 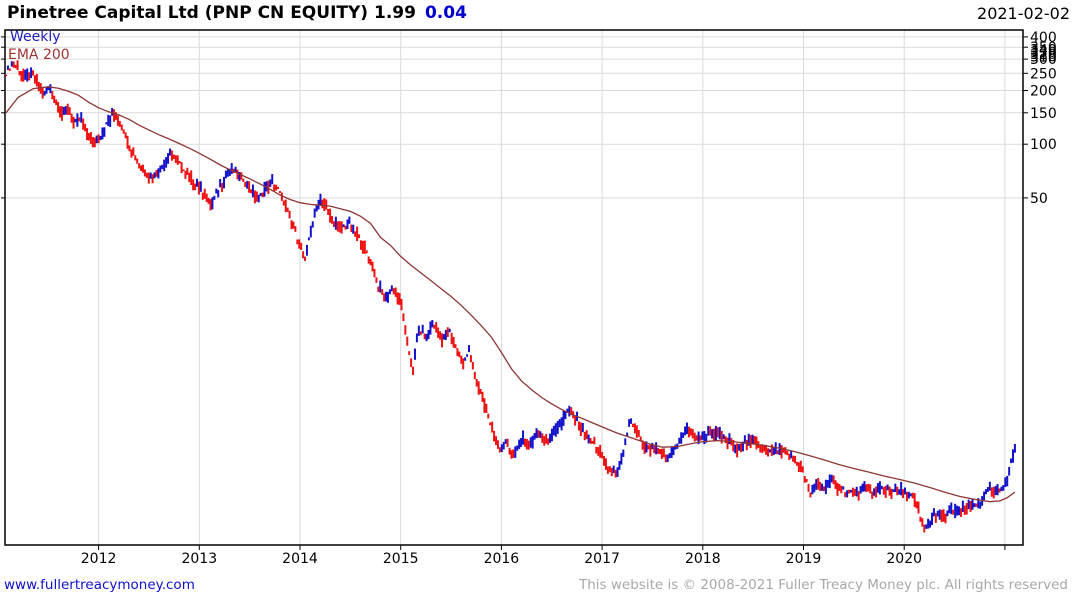 I want to click on chart-date: 2021-02-02, so click(x=1023, y=13).